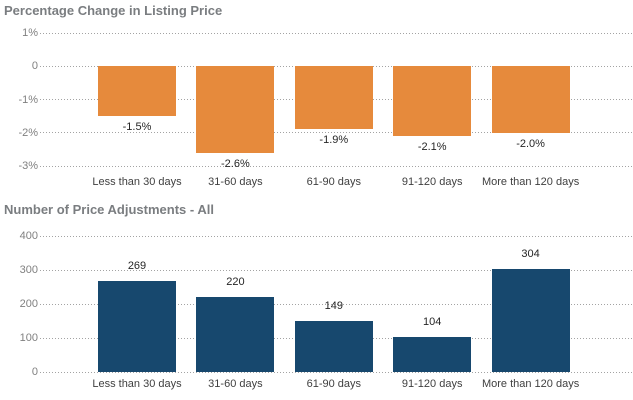  Describe the element at coordinates (28, 304) in the screenshot. I see `y-axis-tick-label: 200` at that location.